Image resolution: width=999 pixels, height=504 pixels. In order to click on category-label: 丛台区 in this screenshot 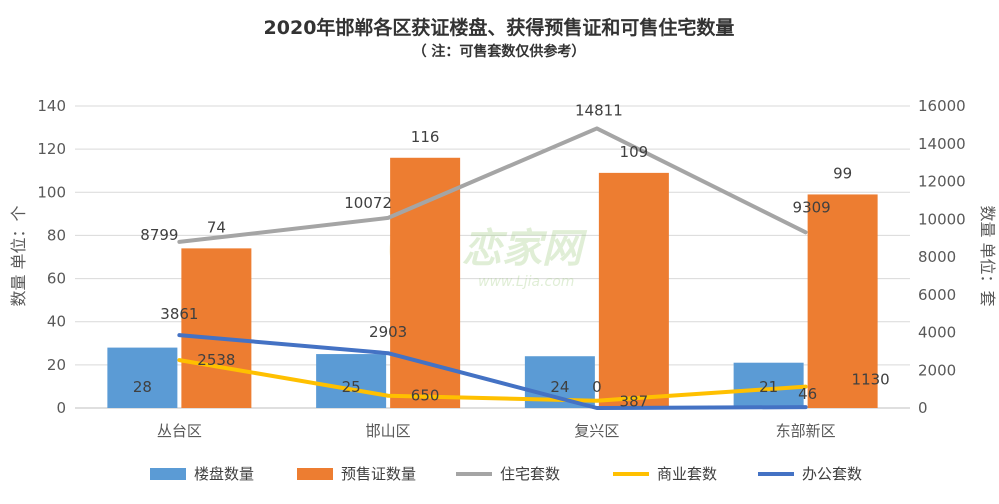, I will do `click(179, 431)`.